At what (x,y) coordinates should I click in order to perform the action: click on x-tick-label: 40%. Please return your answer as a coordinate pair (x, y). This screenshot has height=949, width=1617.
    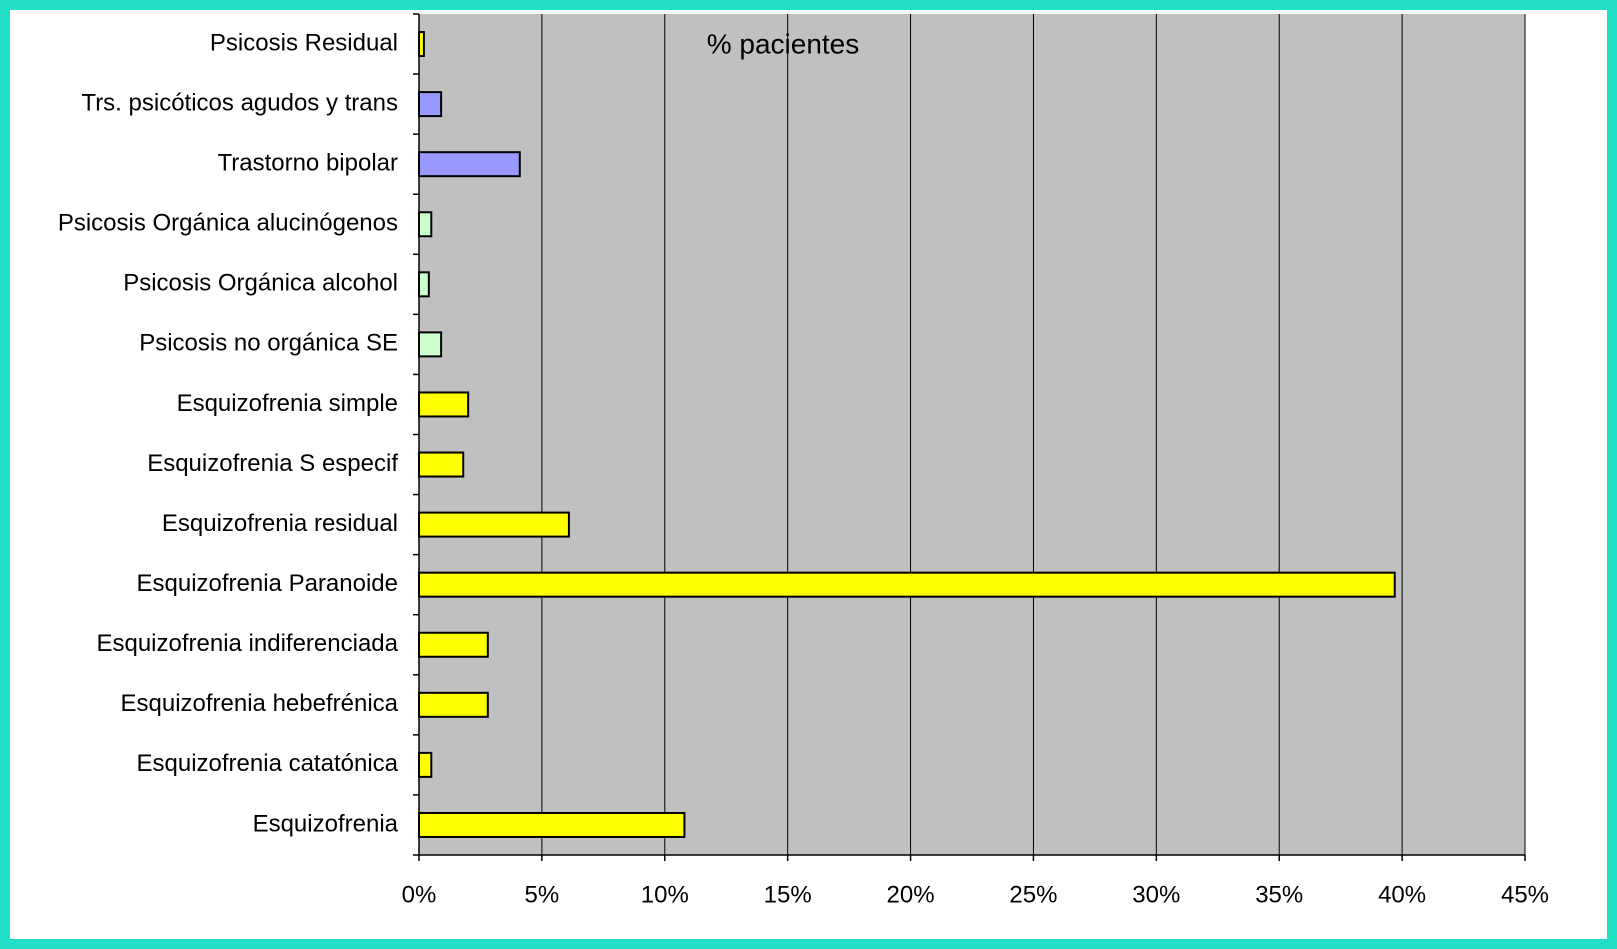
    Looking at the image, I should click on (1402, 894).